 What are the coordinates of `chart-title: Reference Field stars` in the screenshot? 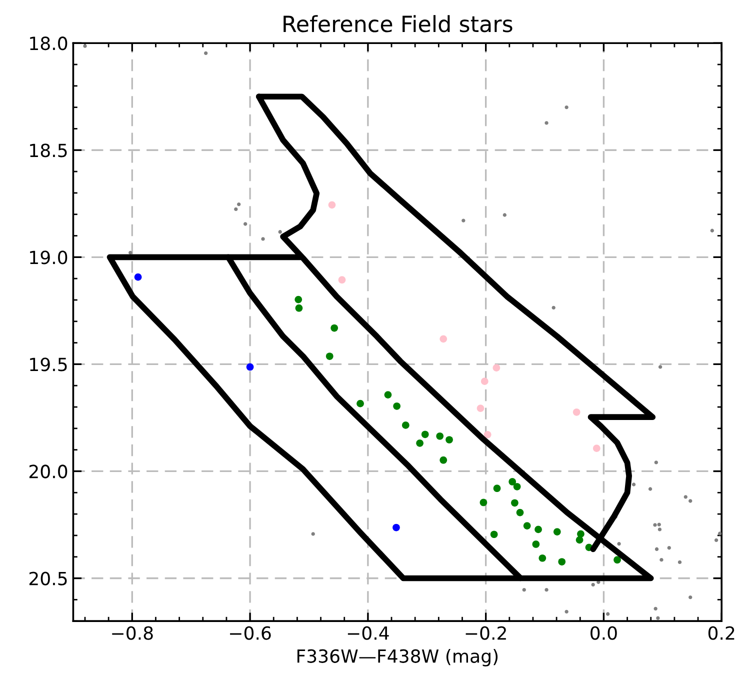 It's located at (398, 23).